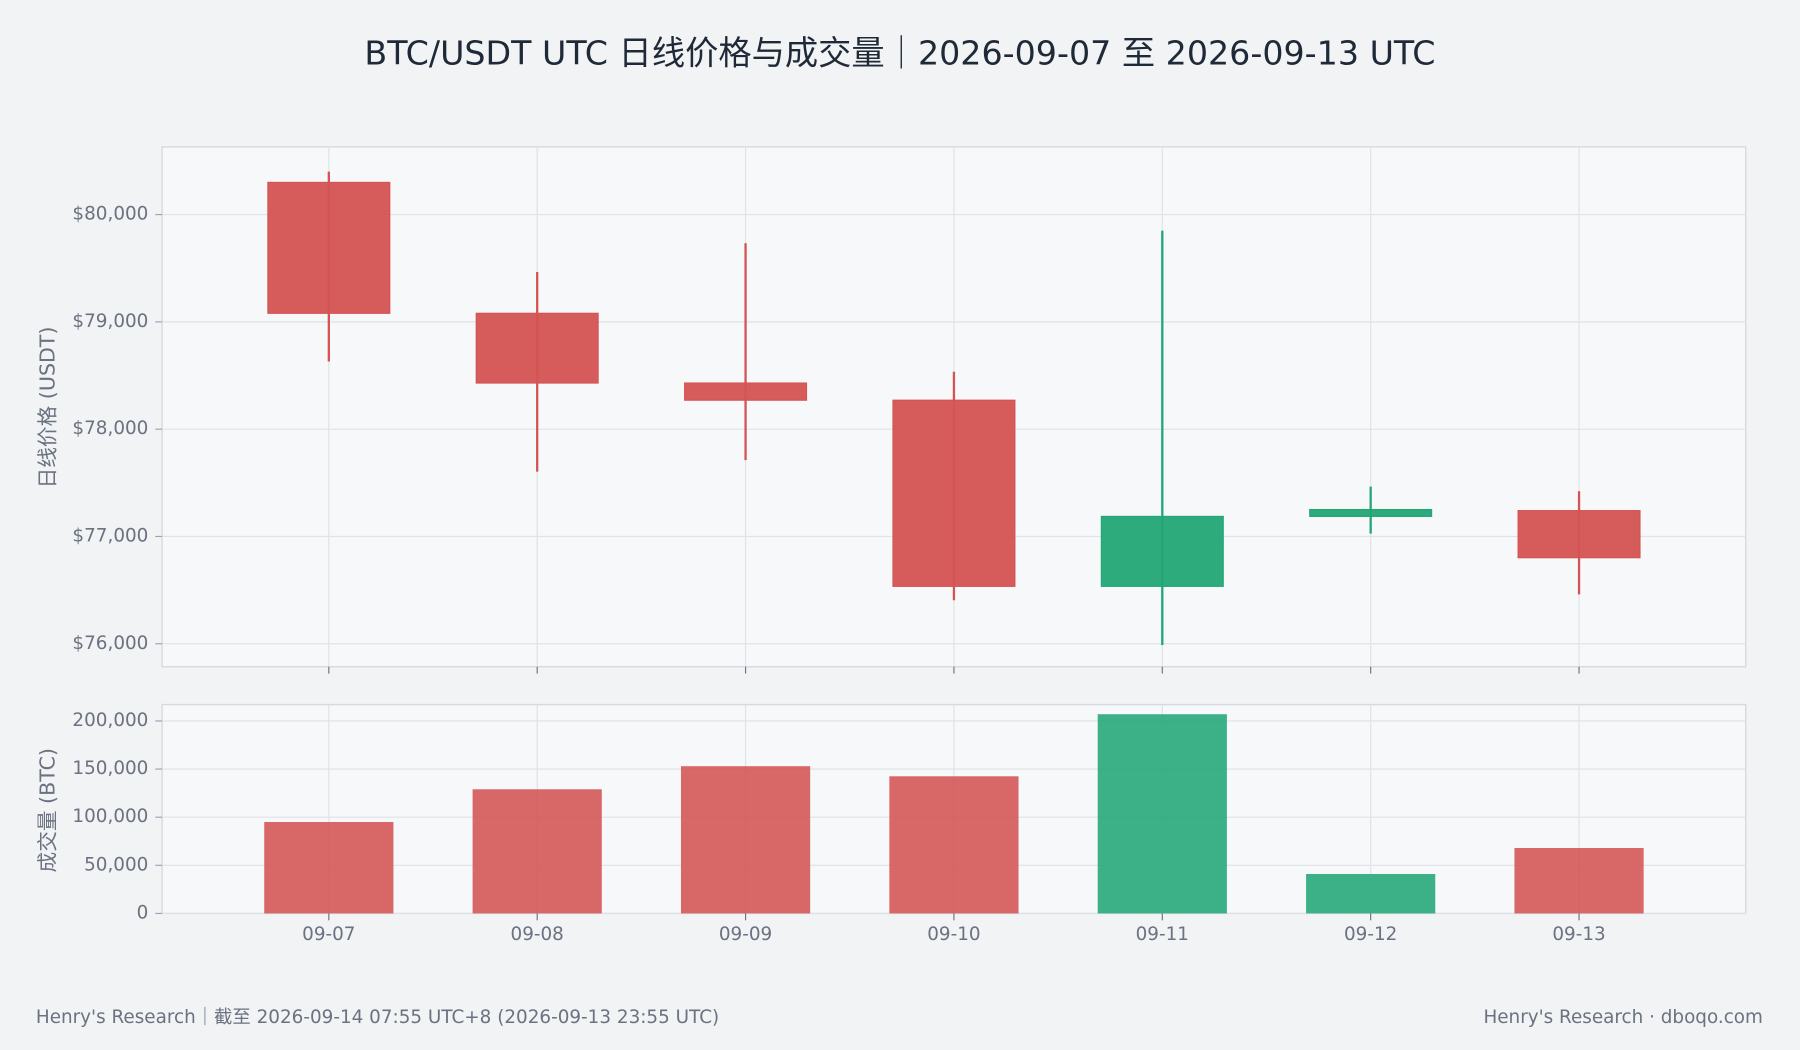  Describe the element at coordinates (1162, 934) in the screenshot. I see `x-tick-label: 09-11` at that location.